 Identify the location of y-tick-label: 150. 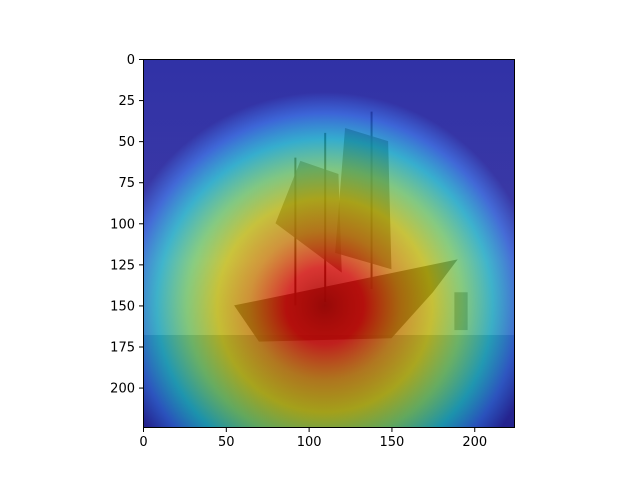
(122, 306).